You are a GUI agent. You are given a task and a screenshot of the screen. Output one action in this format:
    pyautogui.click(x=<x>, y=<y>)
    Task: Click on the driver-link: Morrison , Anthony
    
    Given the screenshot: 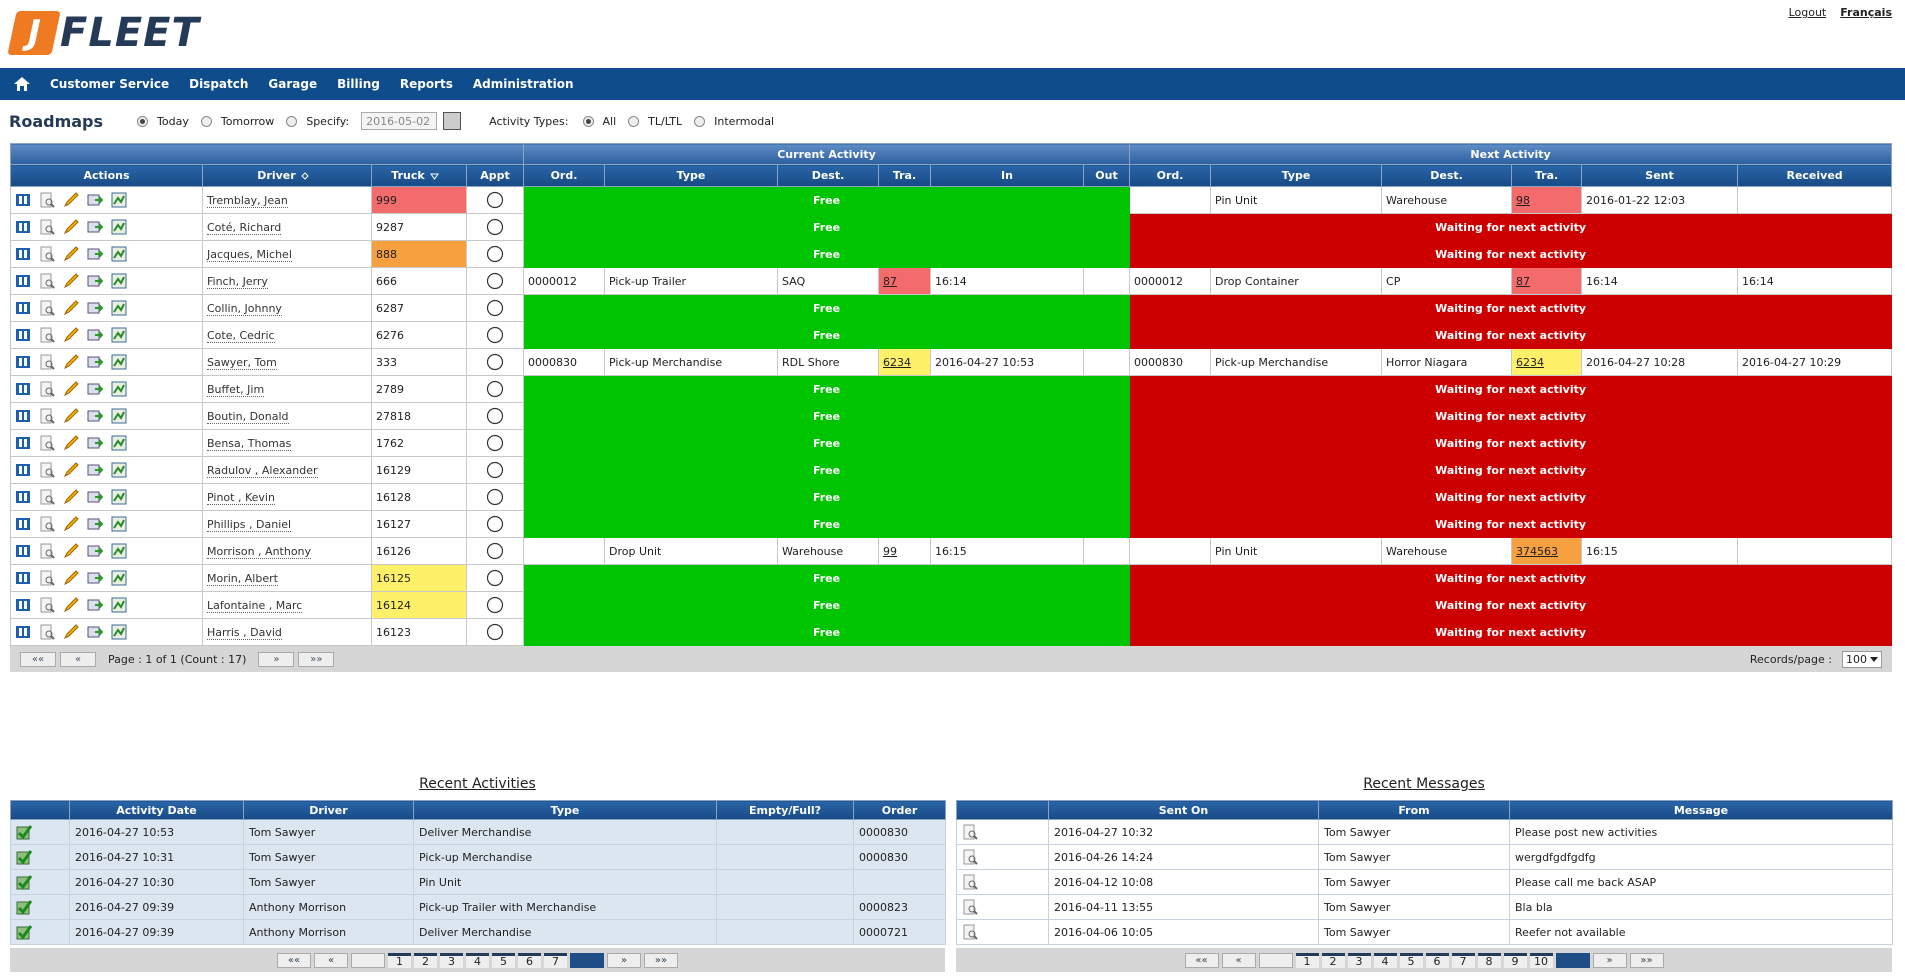 What is the action you would take?
    pyautogui.click(x=259, y=551)
    